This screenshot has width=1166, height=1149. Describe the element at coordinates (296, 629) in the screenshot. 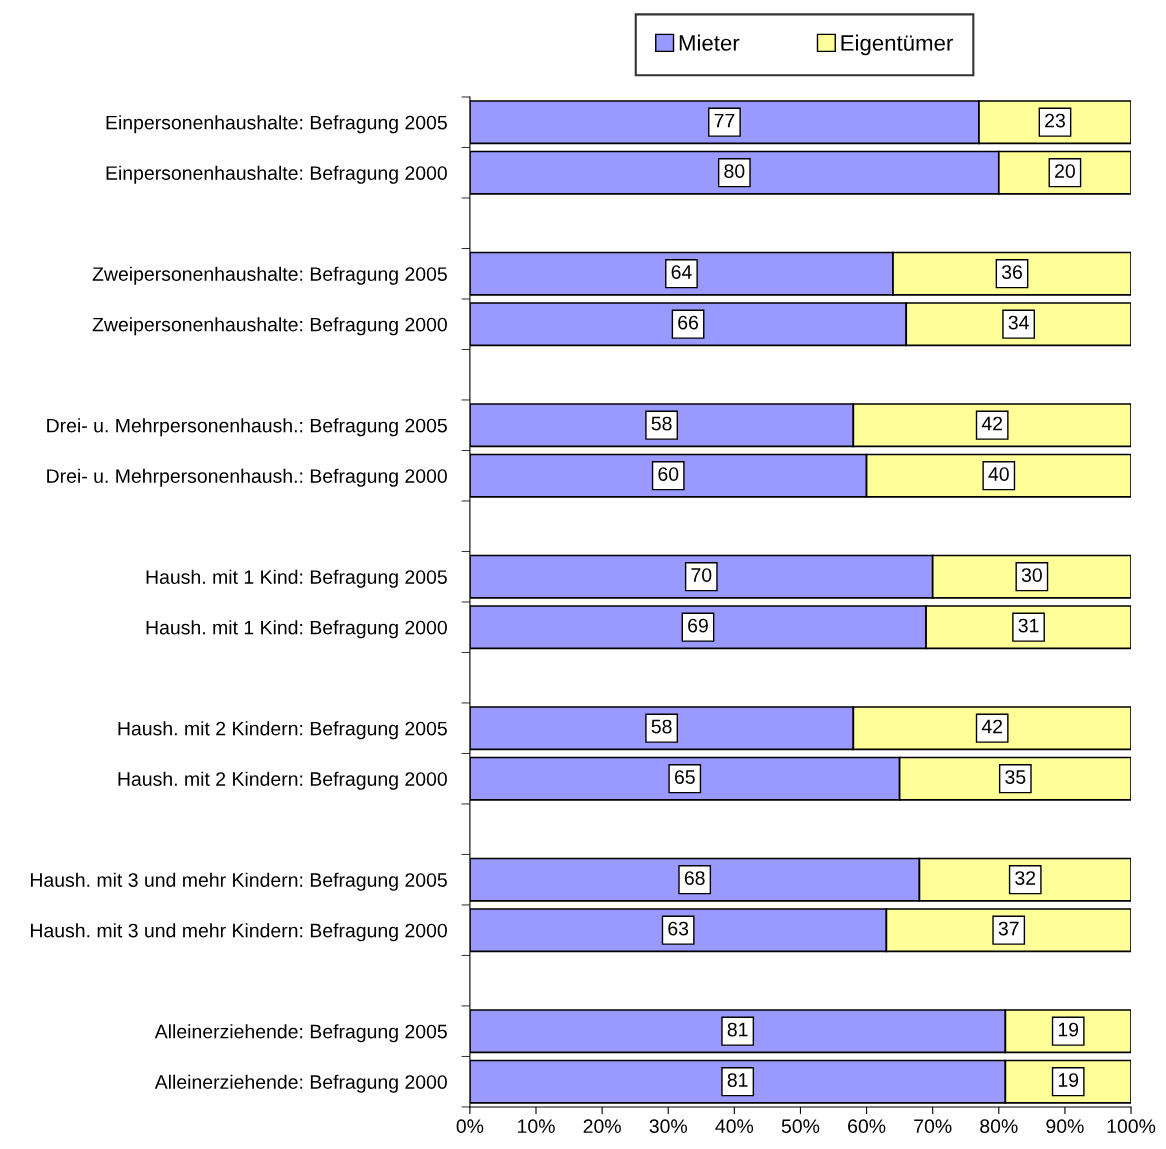

I see `y-tick-label: Haush. mit 1 Kind: Befragung 2000` at that location.